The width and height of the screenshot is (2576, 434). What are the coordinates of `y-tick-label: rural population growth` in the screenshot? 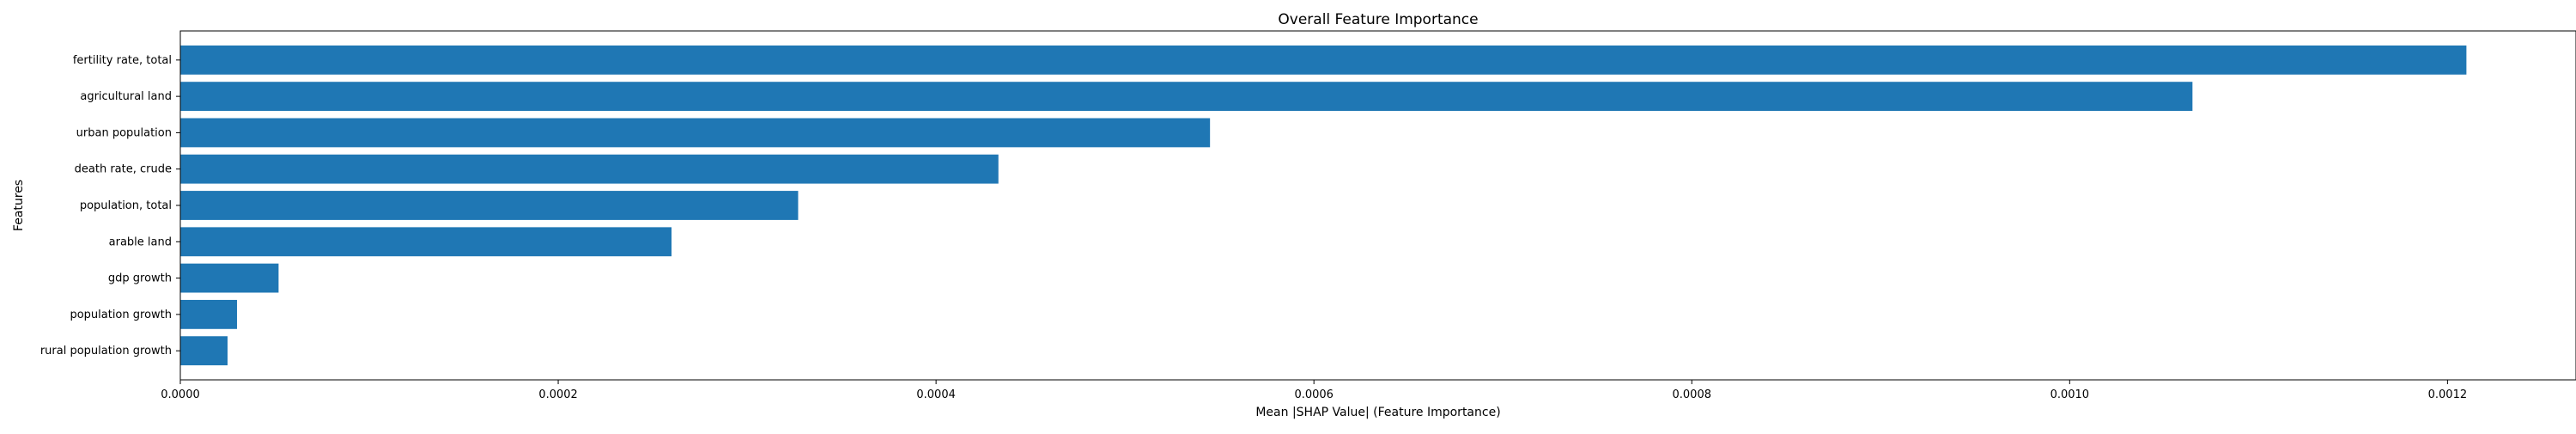 It's located at (106, 351).